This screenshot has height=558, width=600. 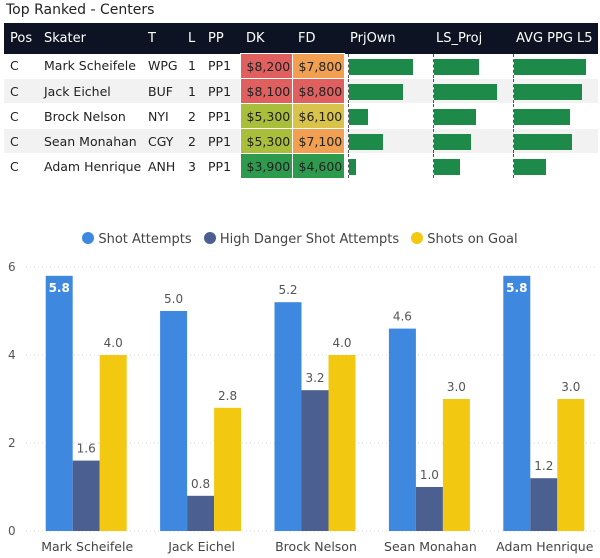 What do you see at coordinates (266, 141) in the screenshot?
I see `cell-dk-salary: $5,300` at bounding box center [266, 141].